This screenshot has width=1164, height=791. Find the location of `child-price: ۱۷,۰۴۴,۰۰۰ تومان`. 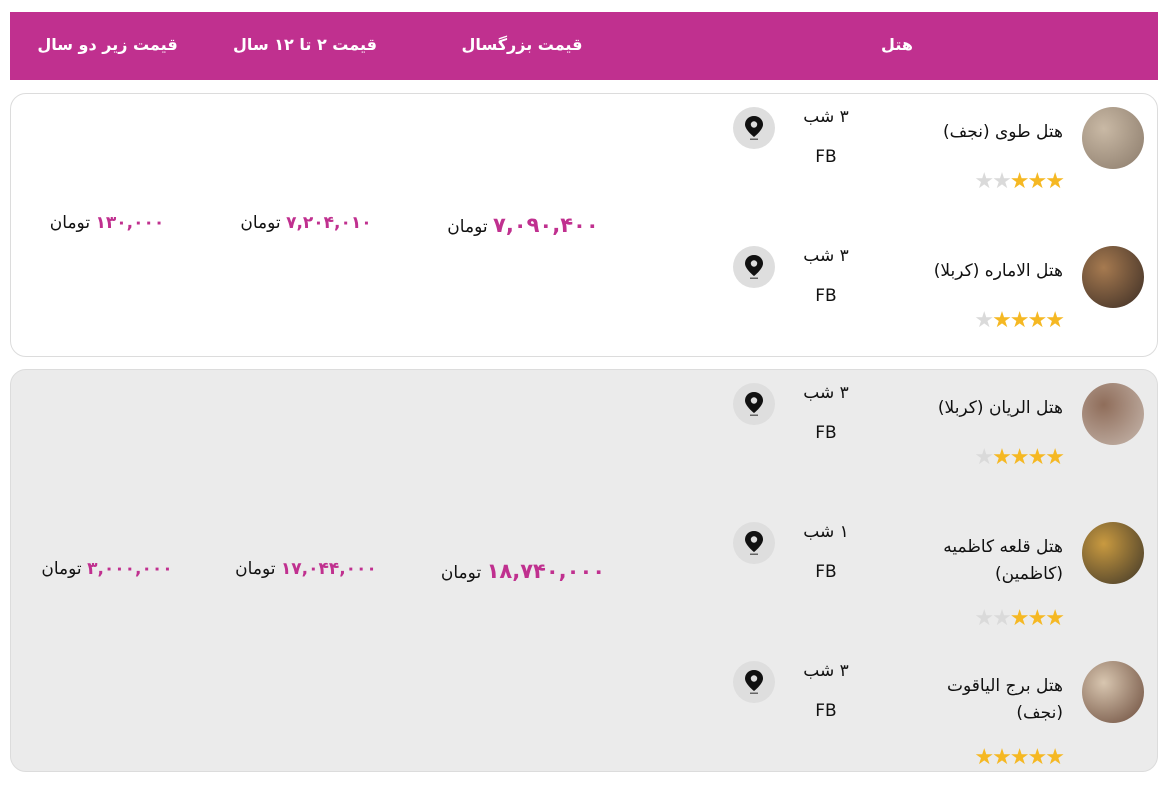

child-price: ۱۷,۰۴۴,۰۰۰ تومان is located at coordinates (306, 569).